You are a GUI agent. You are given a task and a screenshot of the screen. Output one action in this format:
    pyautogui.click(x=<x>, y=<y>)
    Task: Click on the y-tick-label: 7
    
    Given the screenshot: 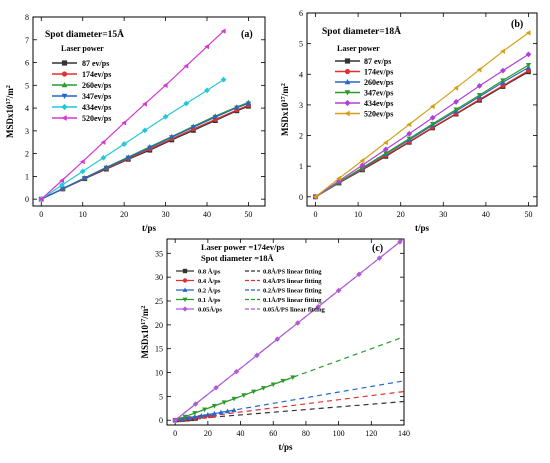 What is the action you would take?
    pyautogui.click(x=27, y=40)
    